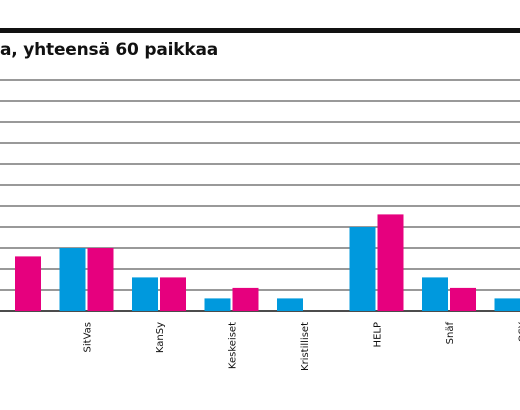 The image size is (520, 410). I want to click on chart-title: a, yhteensä 60 paikkaa, so click(109, 50).